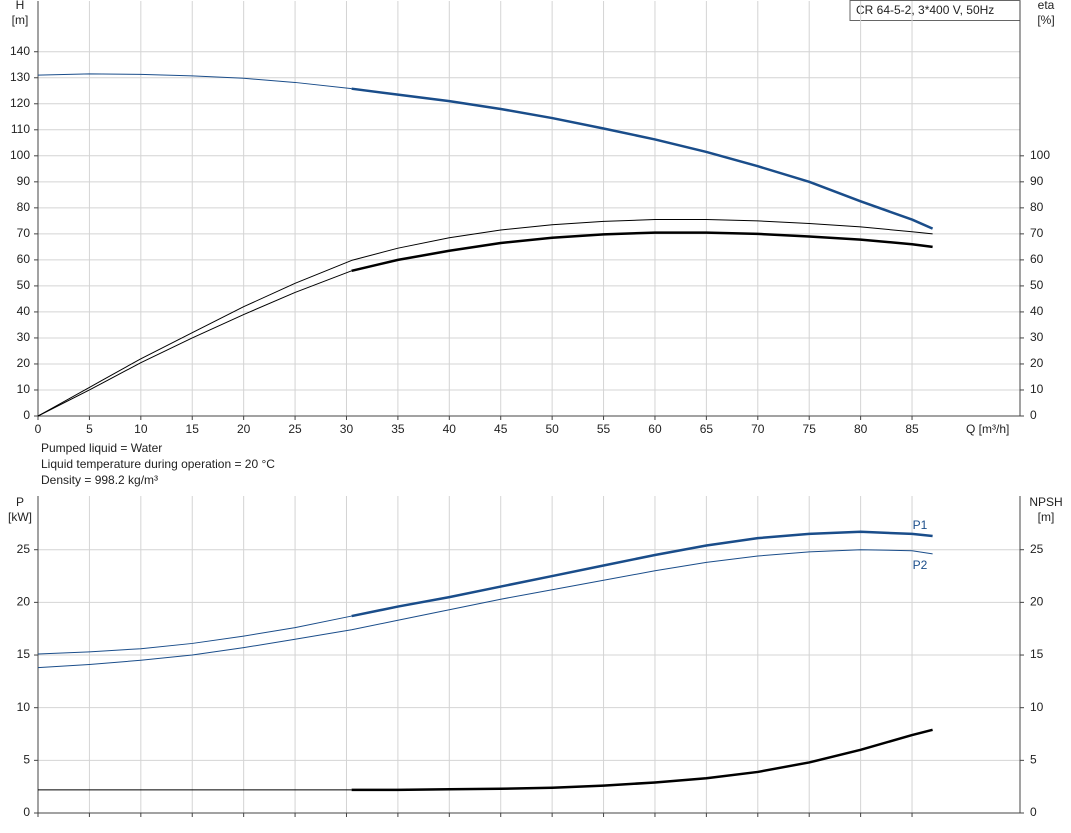 The image size is (1071, 833). What do you see at coordinates (501, 429) in the screenshot?
I see `x-tick-label: 45` at bounding box center [501, 429].